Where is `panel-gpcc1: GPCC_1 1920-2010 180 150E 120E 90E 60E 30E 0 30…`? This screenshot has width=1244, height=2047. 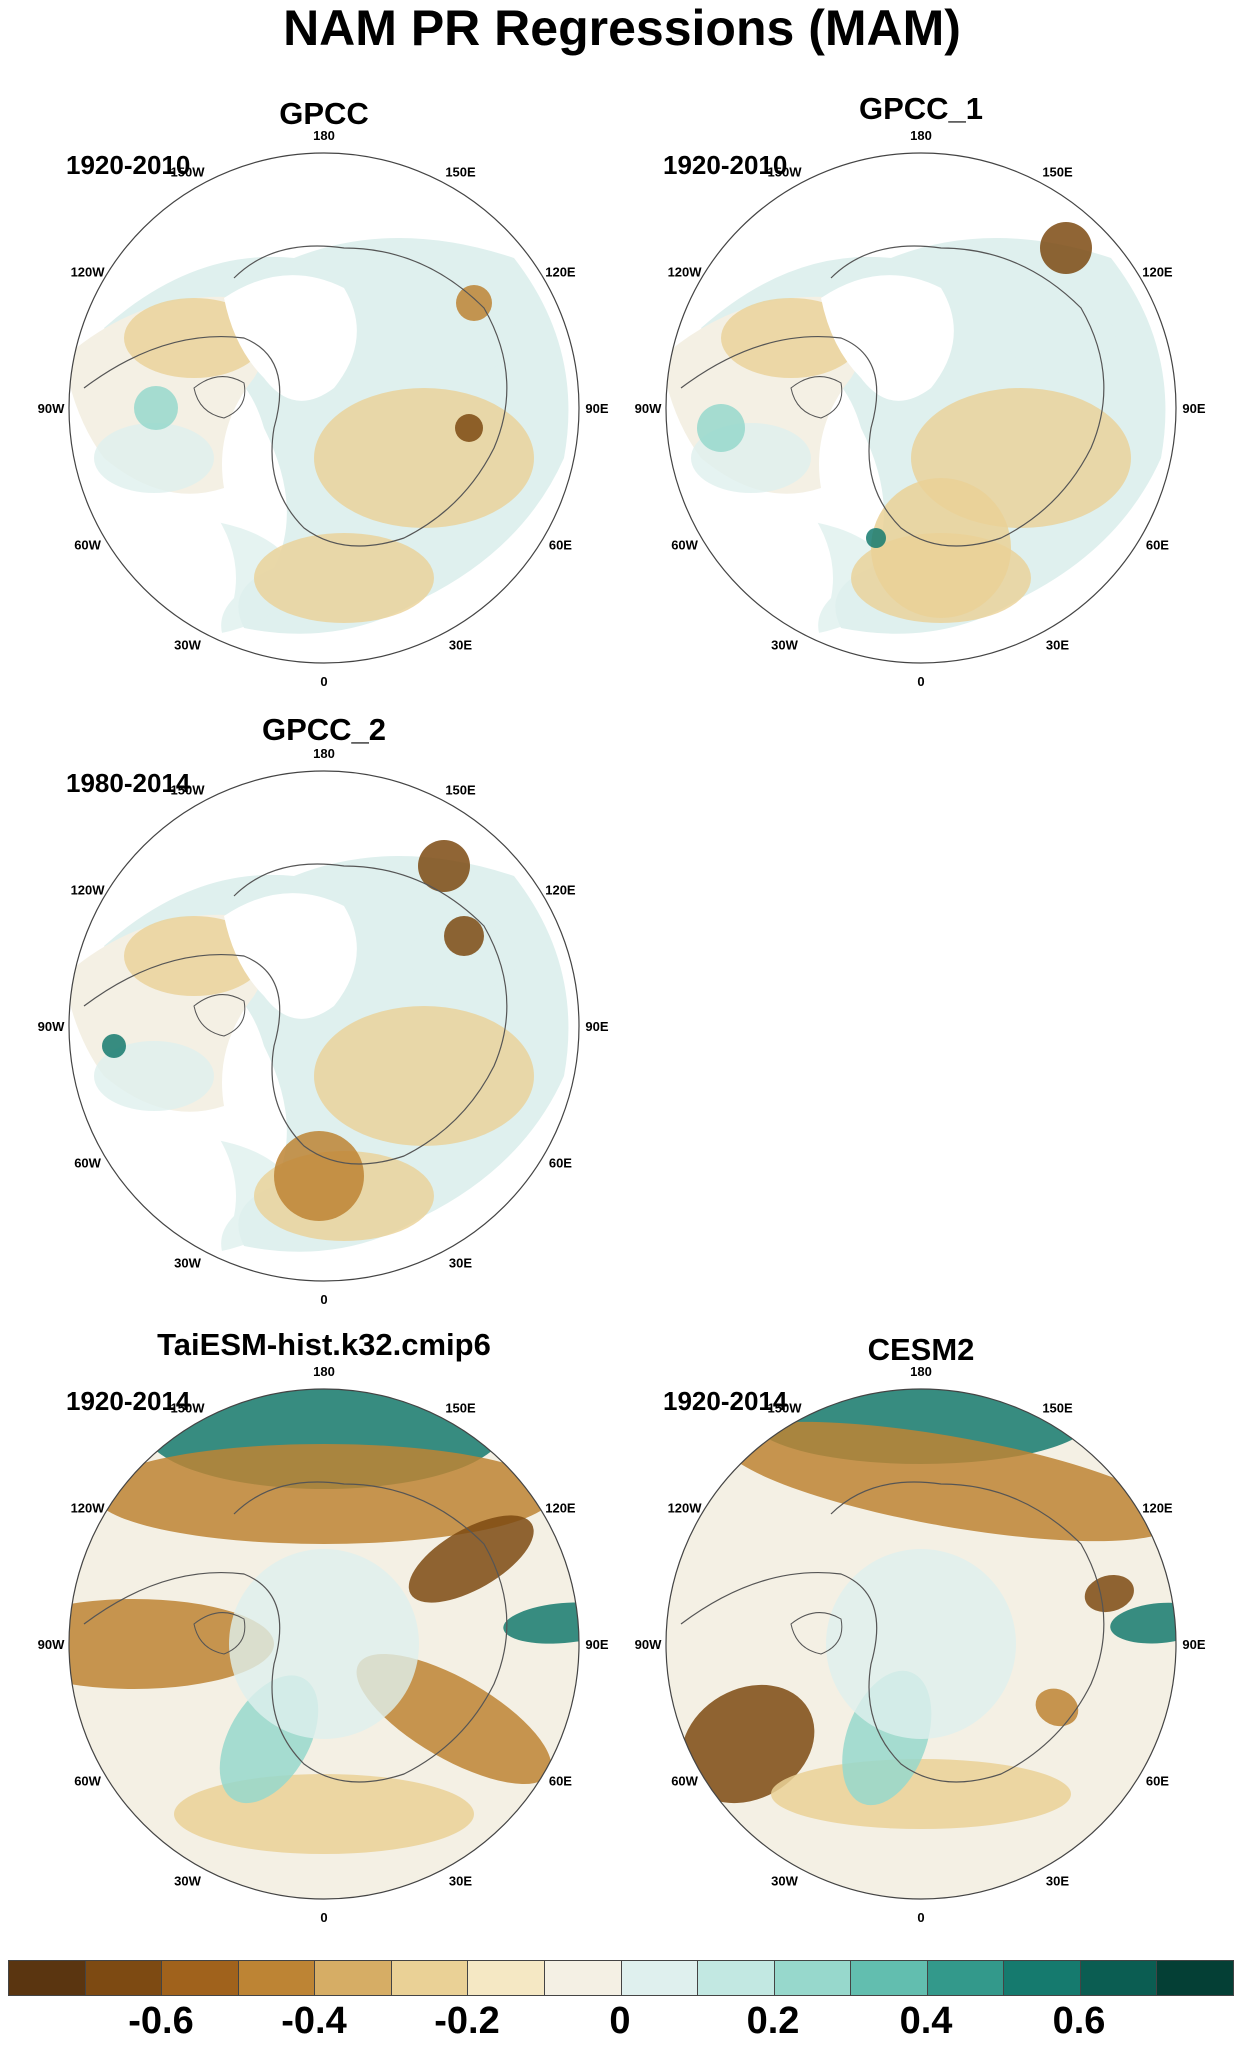
panel-gpcc1: GPCC_1 1920-2010 180 150E 120E 90E 60E 30E 0 30… is located at coordinates (920, 390).